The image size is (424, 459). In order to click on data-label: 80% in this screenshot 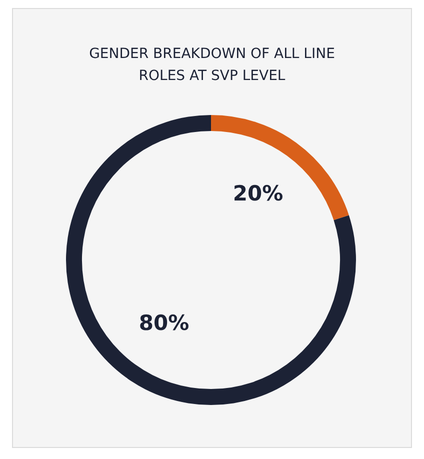, I will do `click(164, 323)`.